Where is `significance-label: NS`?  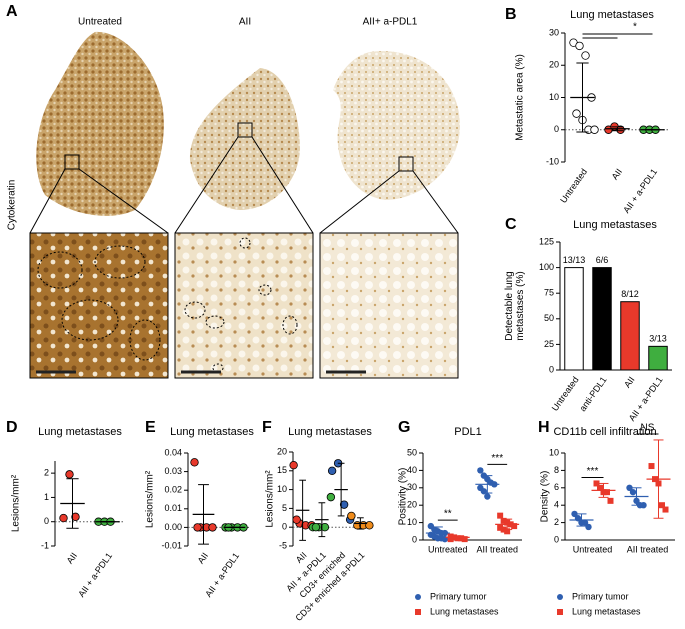 significance-label: NS is located at coordinates (648, 428).